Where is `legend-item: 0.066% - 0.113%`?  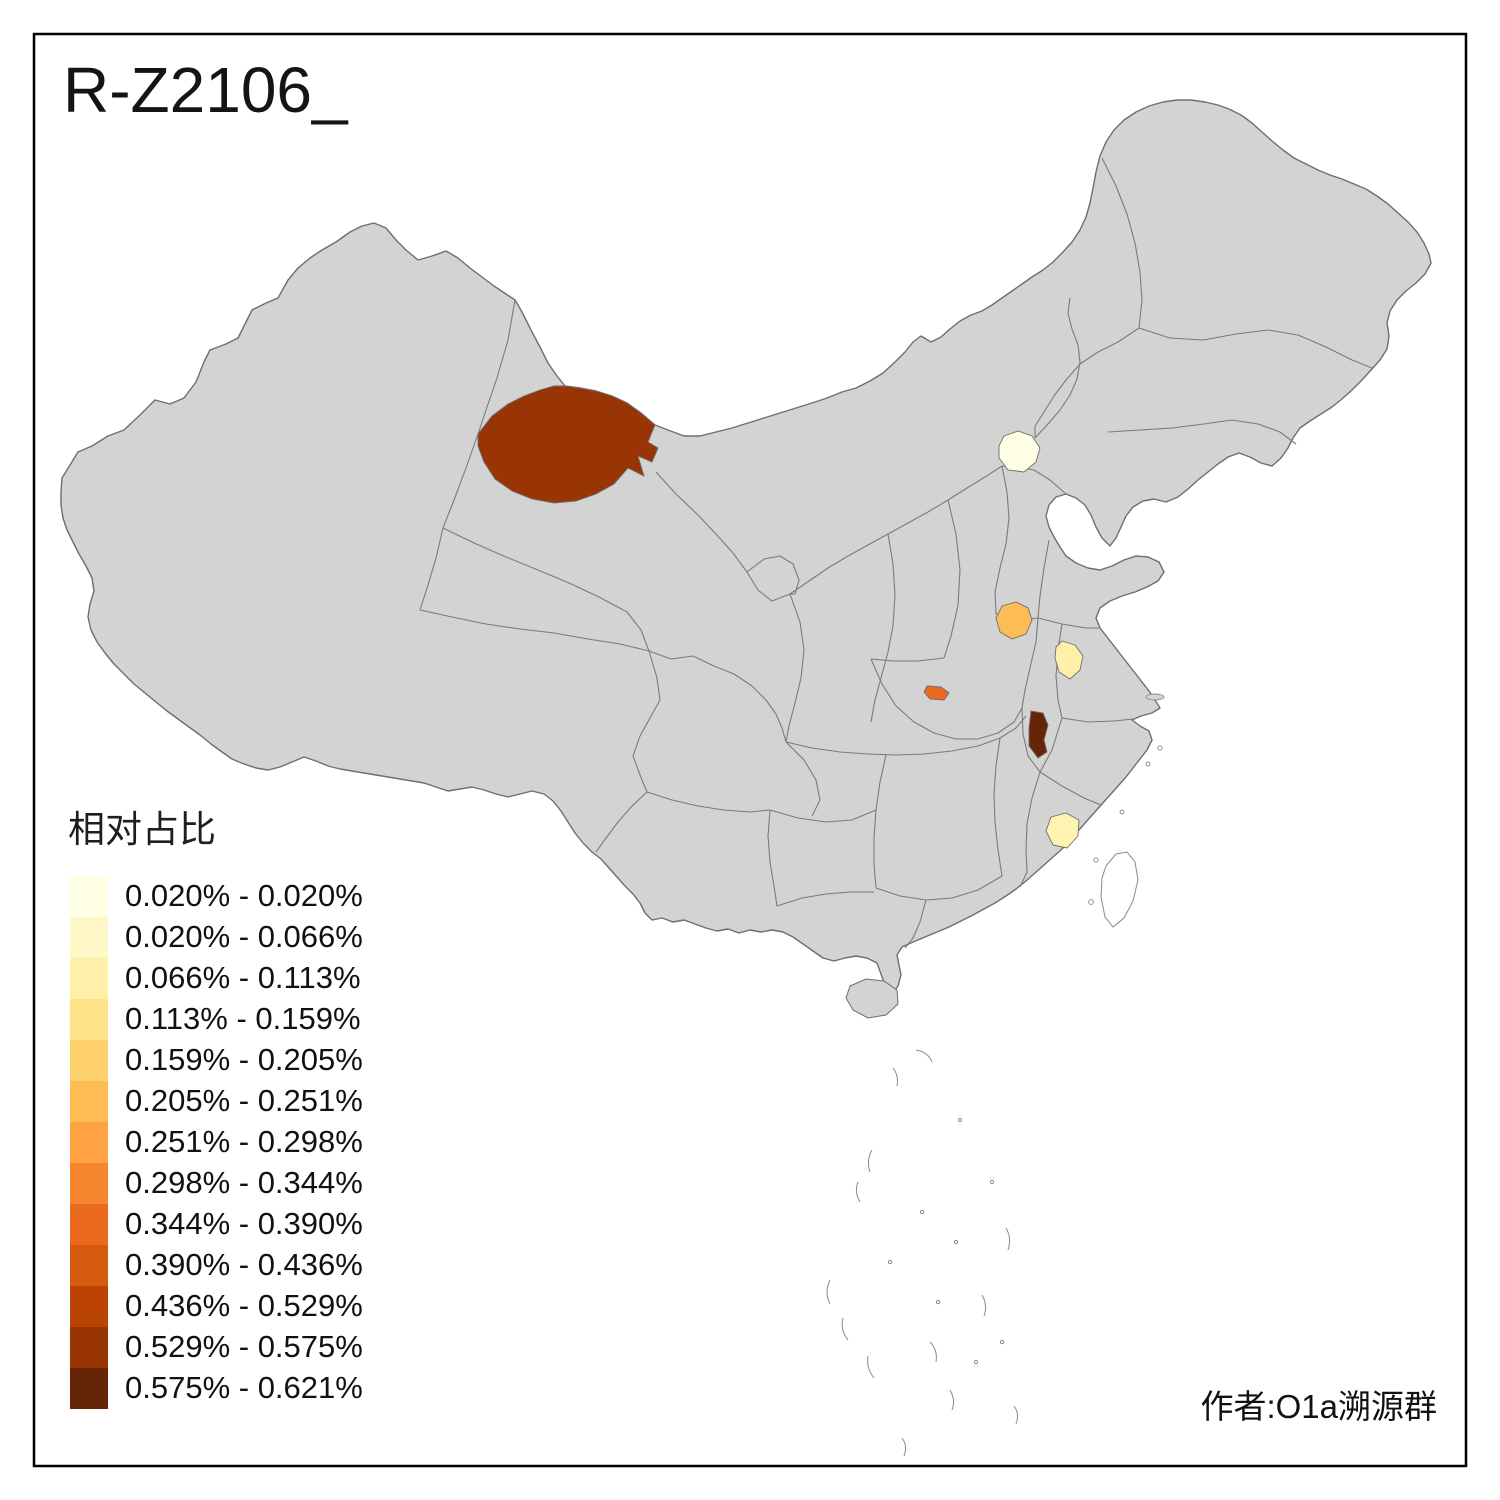
legend-item: 0.066% - 0.113% is located at coordinates (215, 978).